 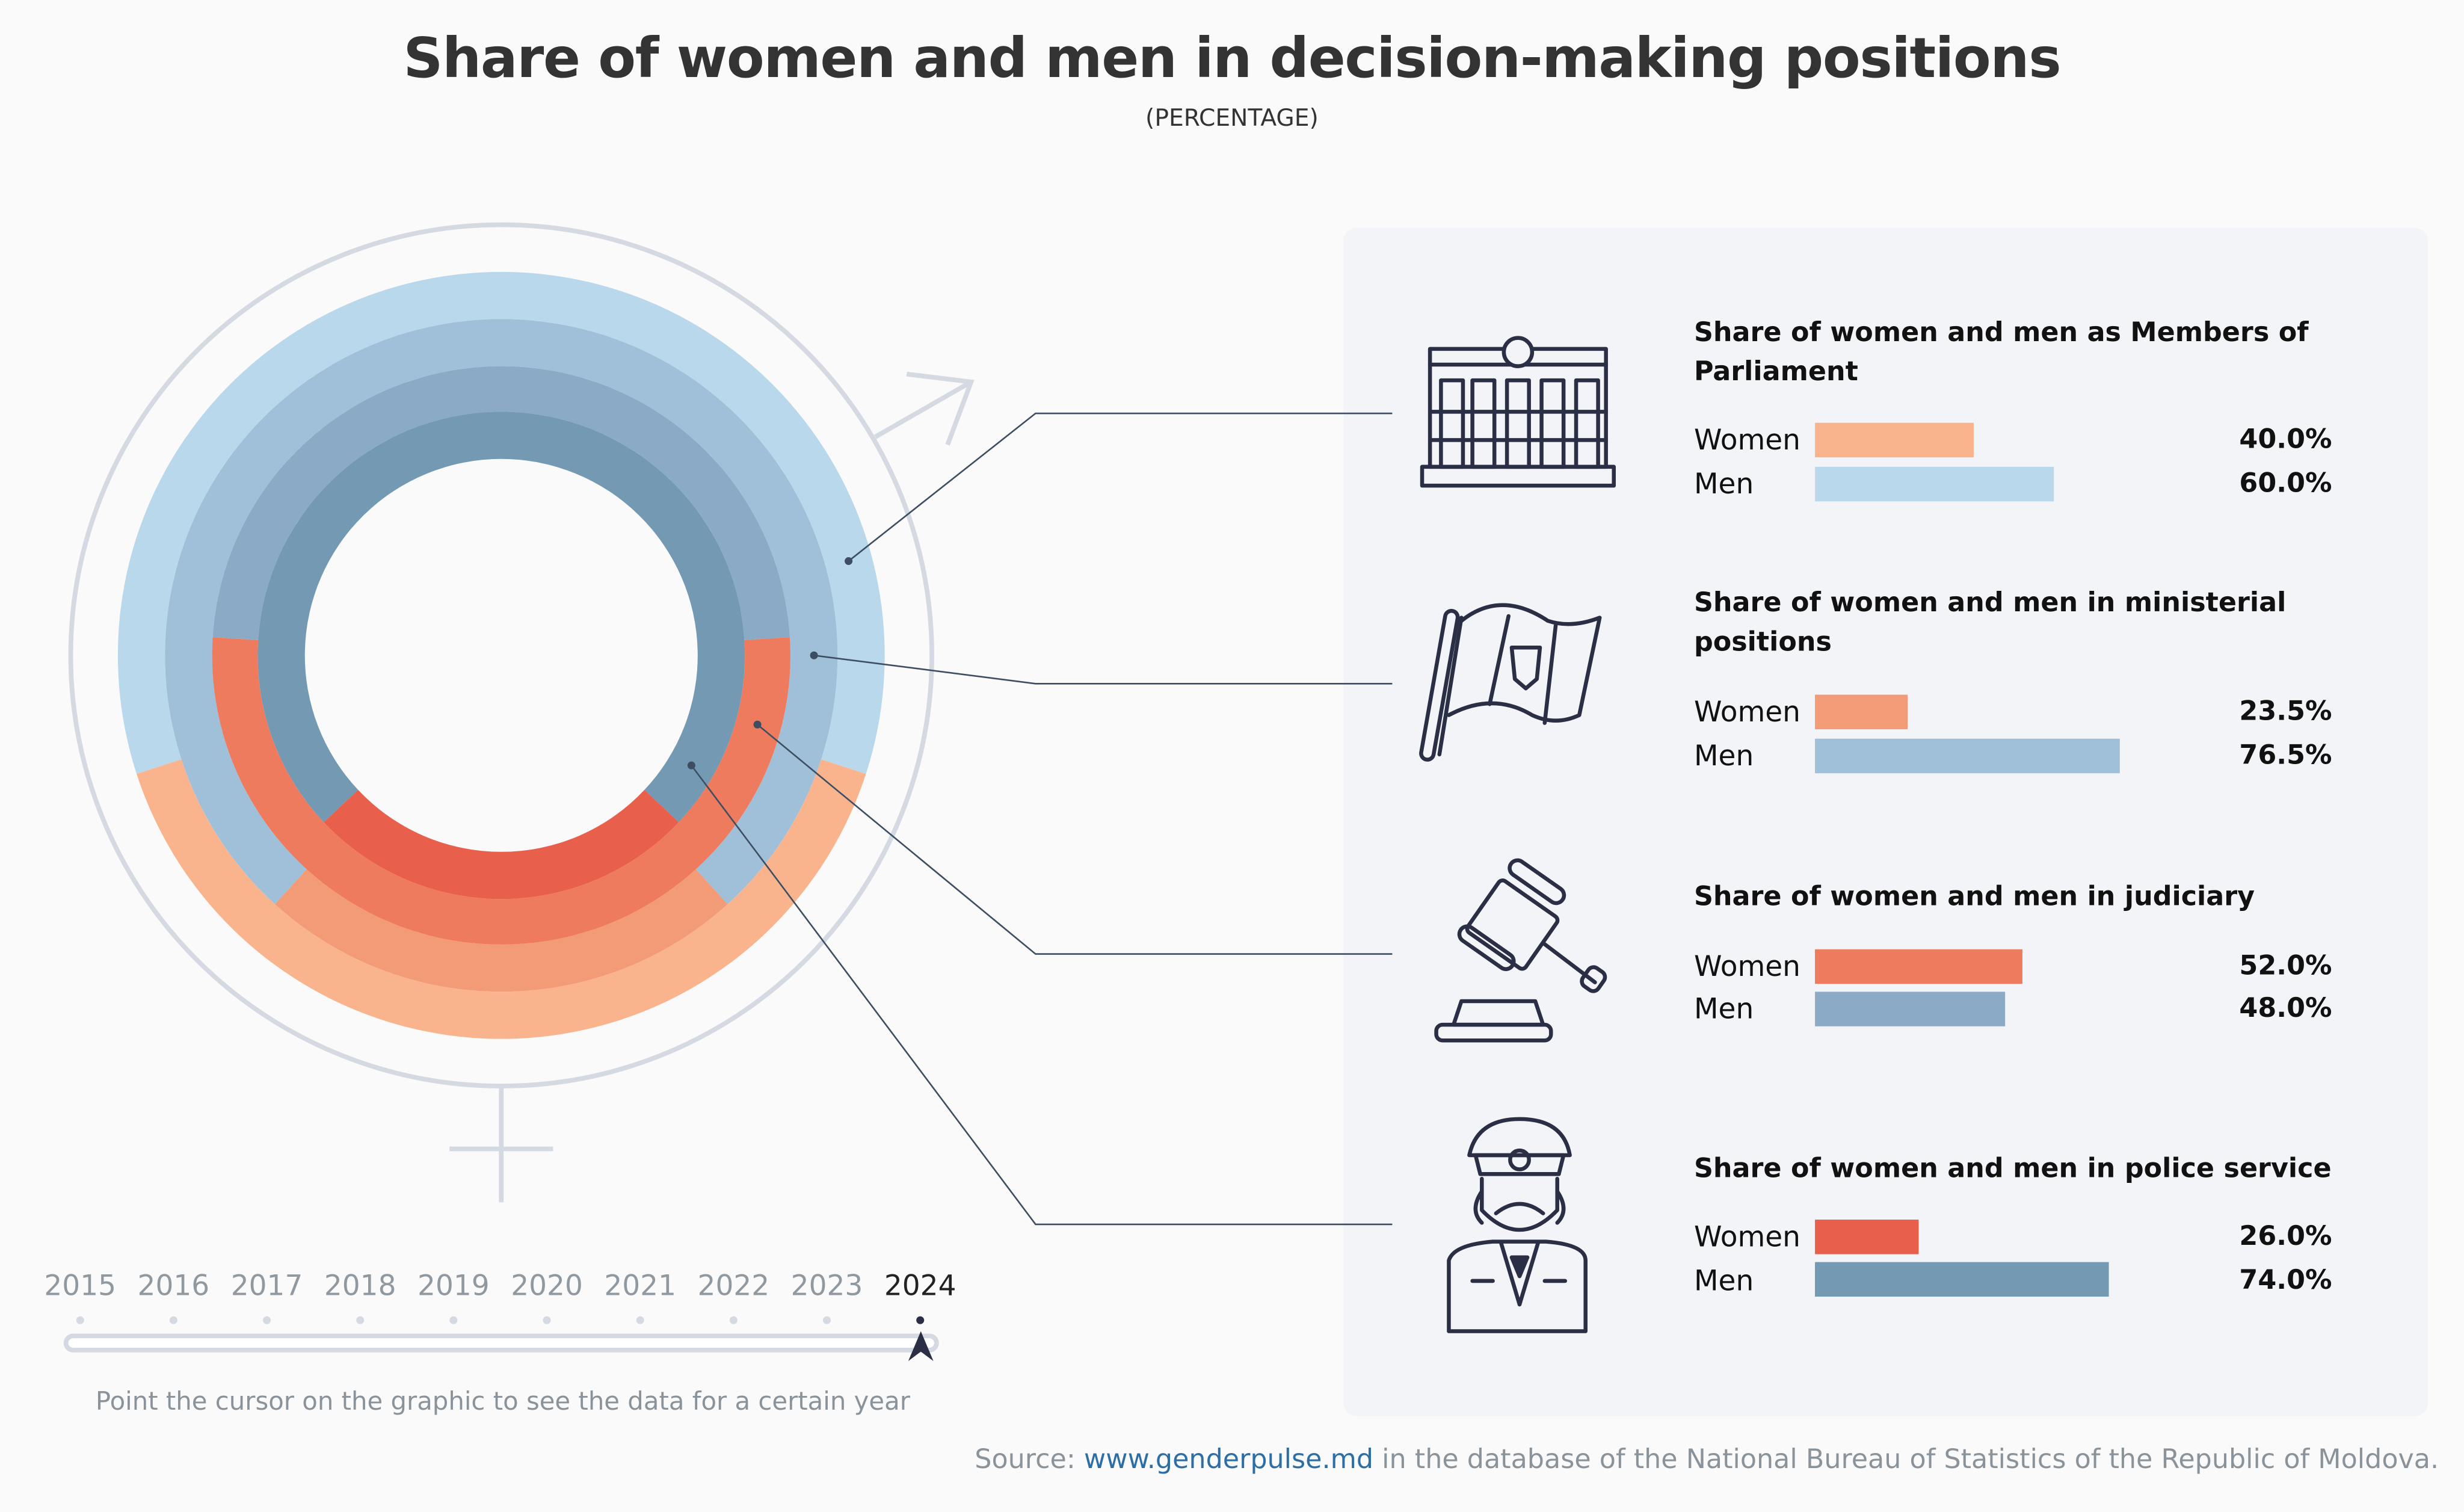 What do you see at coordinates (1518, 412) in the screenshot?
I see `parliament-building-icon` at bounding box center [1518, 412].